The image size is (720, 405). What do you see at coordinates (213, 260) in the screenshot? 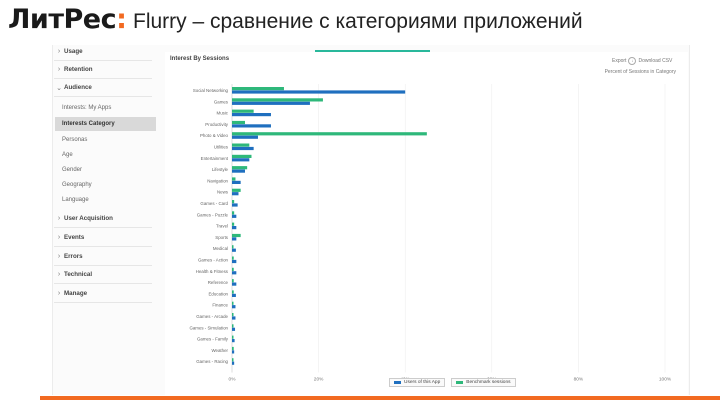
I see `category-label: Games - Action` at bounding box center [213, 260].